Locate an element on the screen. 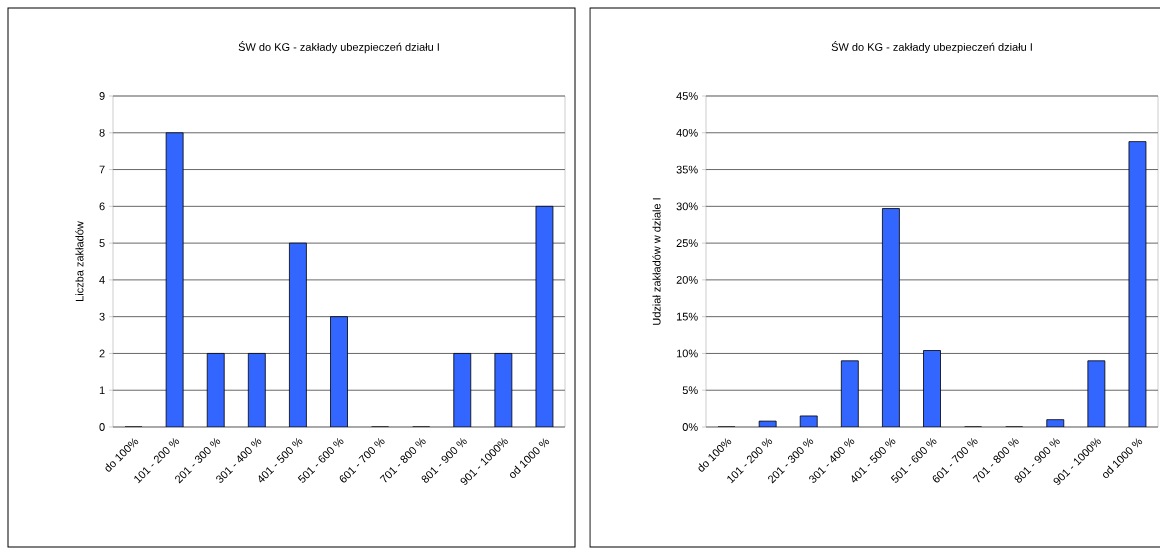 The height and width of the screenshot is (555, 1160). y-tick-label: 20% is located at coordinates (687, 280).